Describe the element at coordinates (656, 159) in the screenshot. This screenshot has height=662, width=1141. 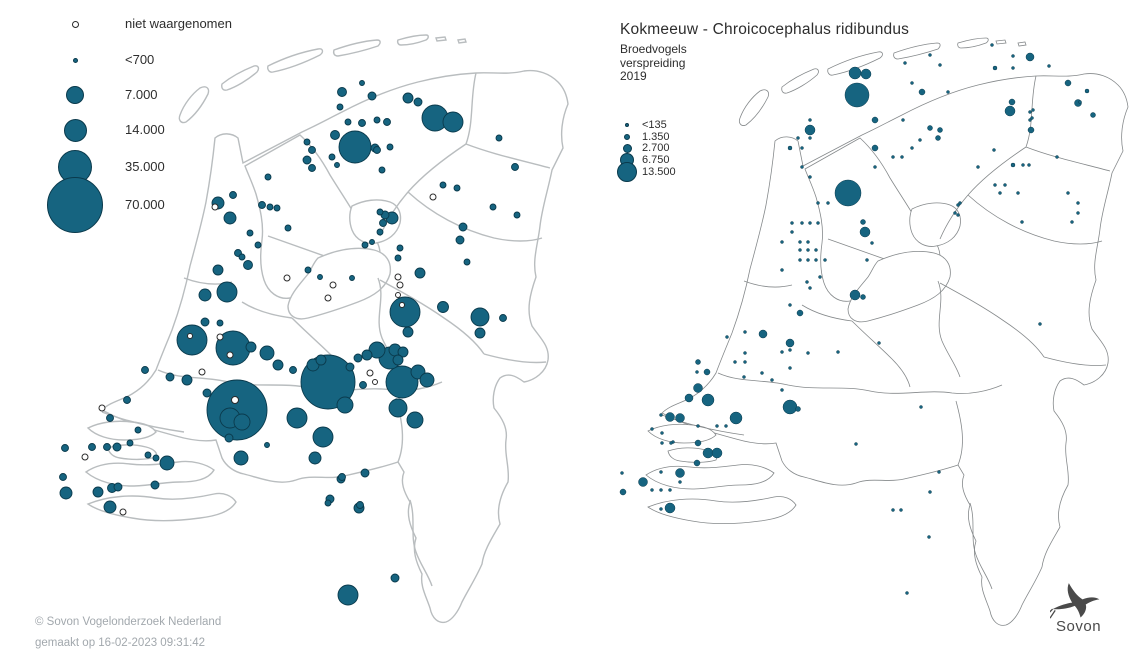
I see `legend-label: 6.750` at that location.